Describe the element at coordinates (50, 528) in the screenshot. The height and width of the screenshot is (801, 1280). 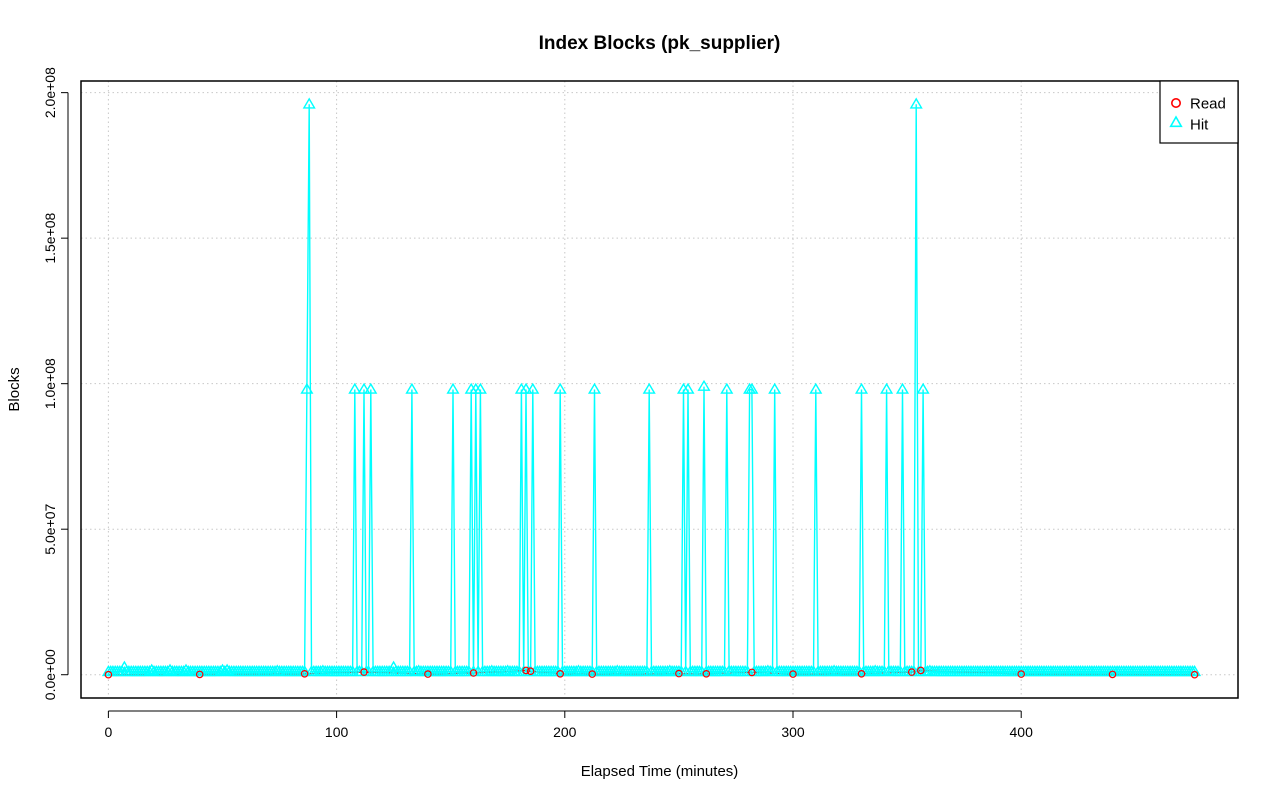
I see `y-tick-label: 5.0e+07` at that location.